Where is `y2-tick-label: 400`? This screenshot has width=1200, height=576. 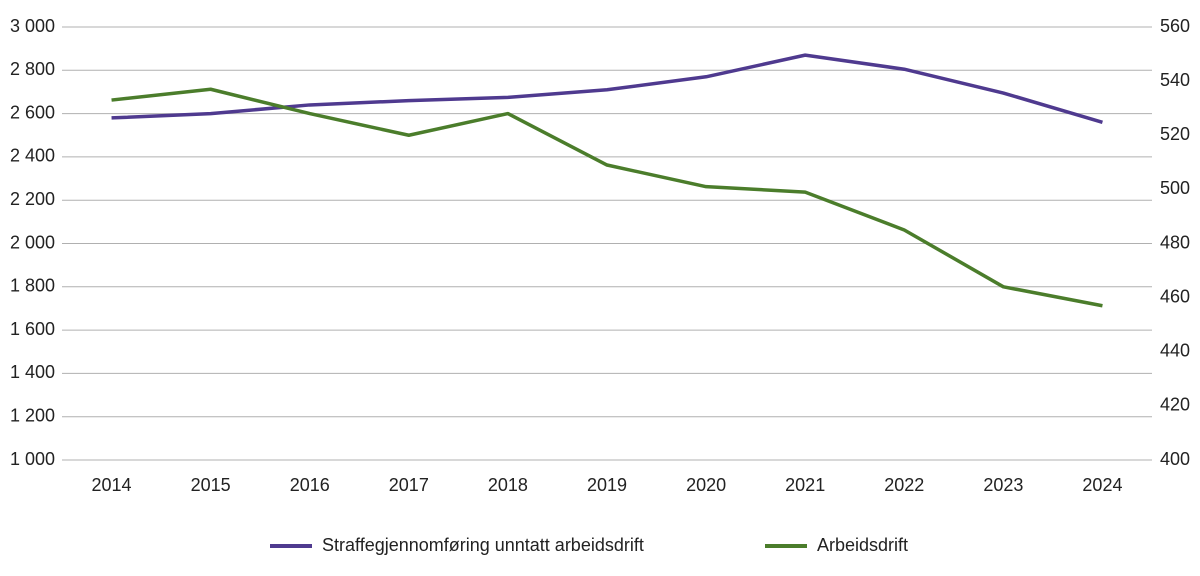
y2-tick-label: 400 is located at coordinates (1175, 459).